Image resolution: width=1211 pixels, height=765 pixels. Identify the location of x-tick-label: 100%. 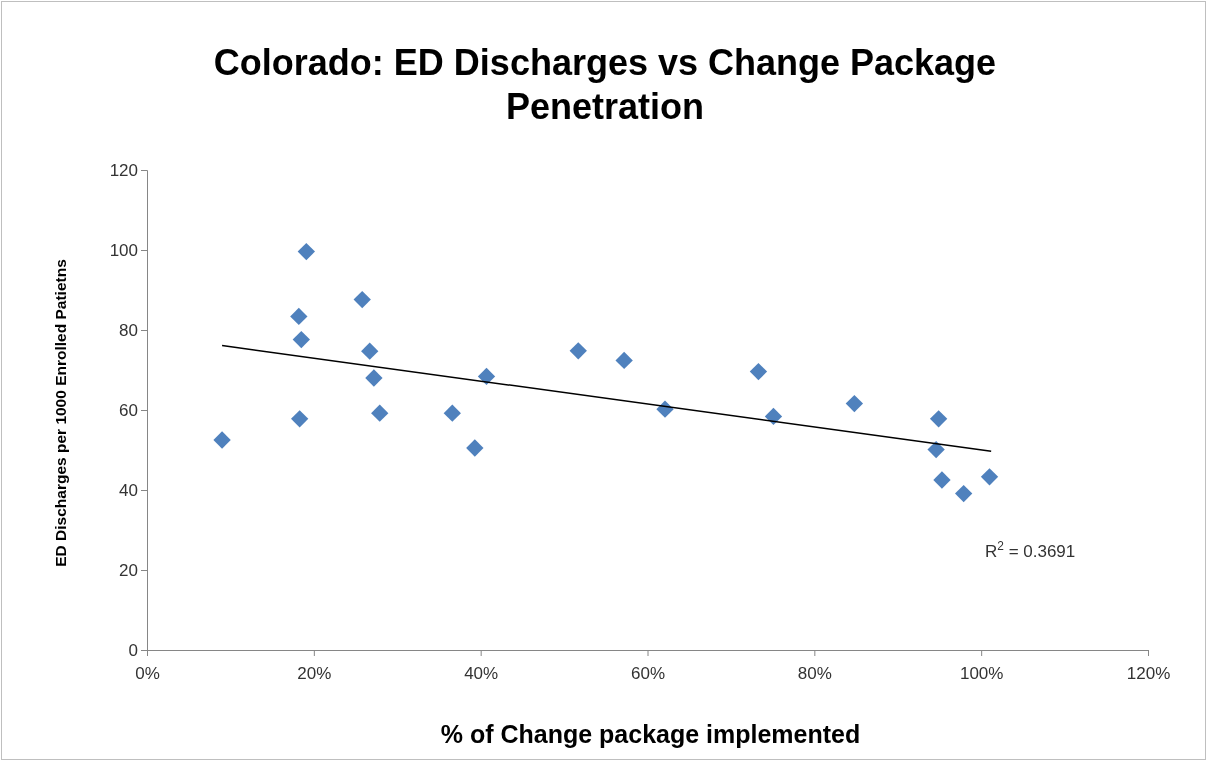
(981, 674).